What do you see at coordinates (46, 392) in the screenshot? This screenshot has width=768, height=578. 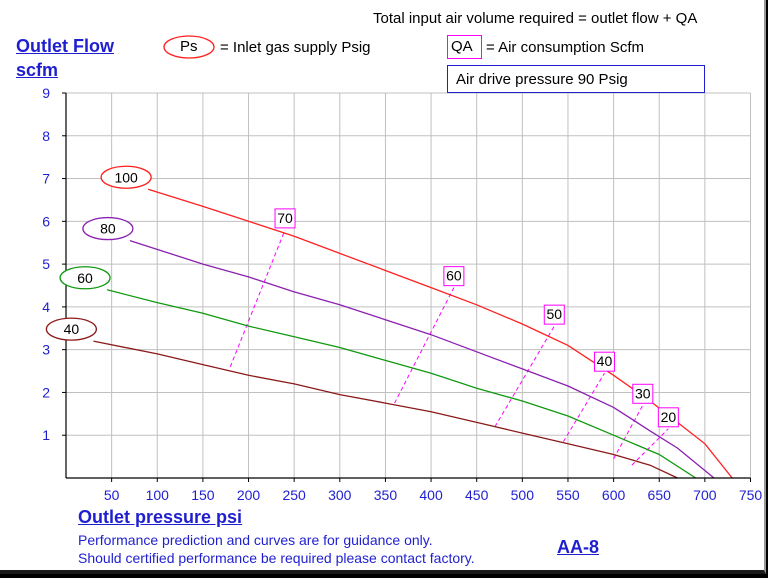 I see `y-tick-label: 2` at bounding box center [46, 392].